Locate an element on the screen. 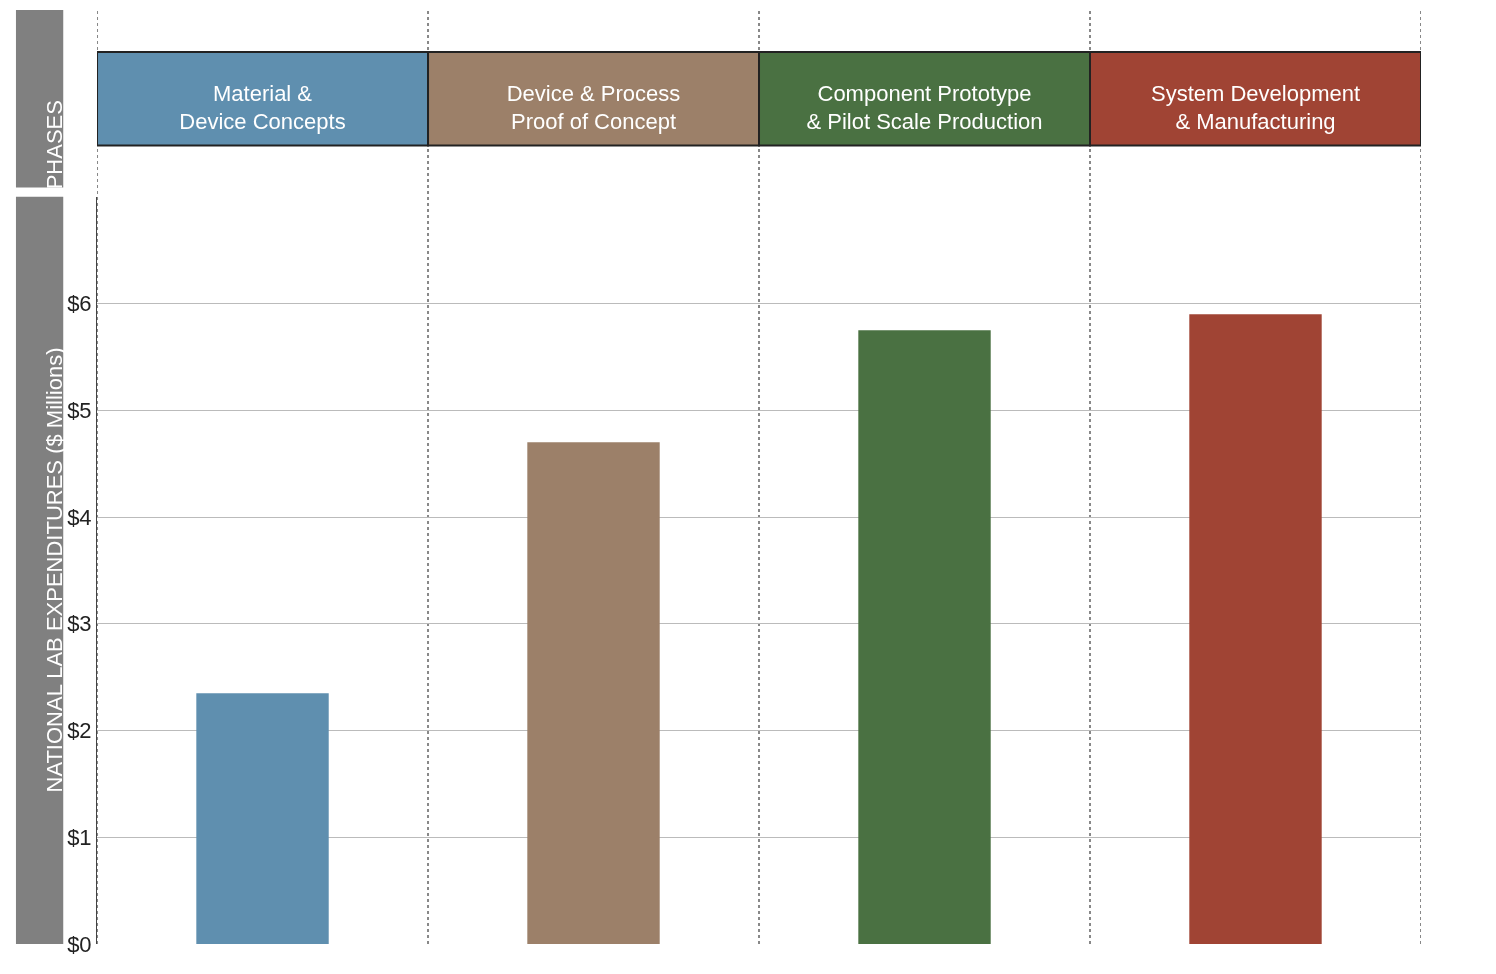 Image resolution: width=1496 pixels, height=974 pixels. y-tick-label: $4 is located at coordinates (79, 517).